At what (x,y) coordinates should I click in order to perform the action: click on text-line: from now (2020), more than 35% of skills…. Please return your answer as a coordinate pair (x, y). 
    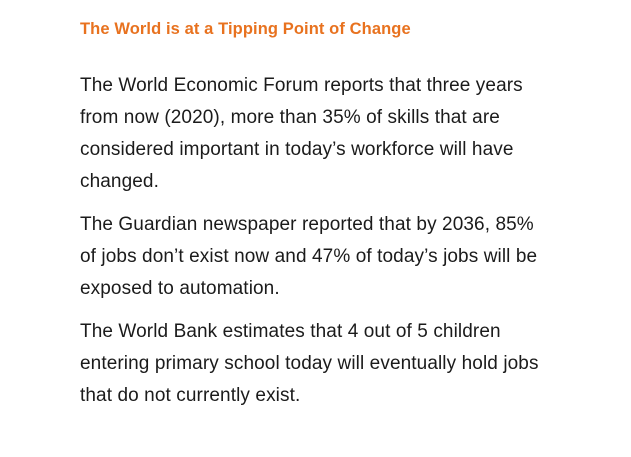
    Looking at the image, I should click on (290, 117).